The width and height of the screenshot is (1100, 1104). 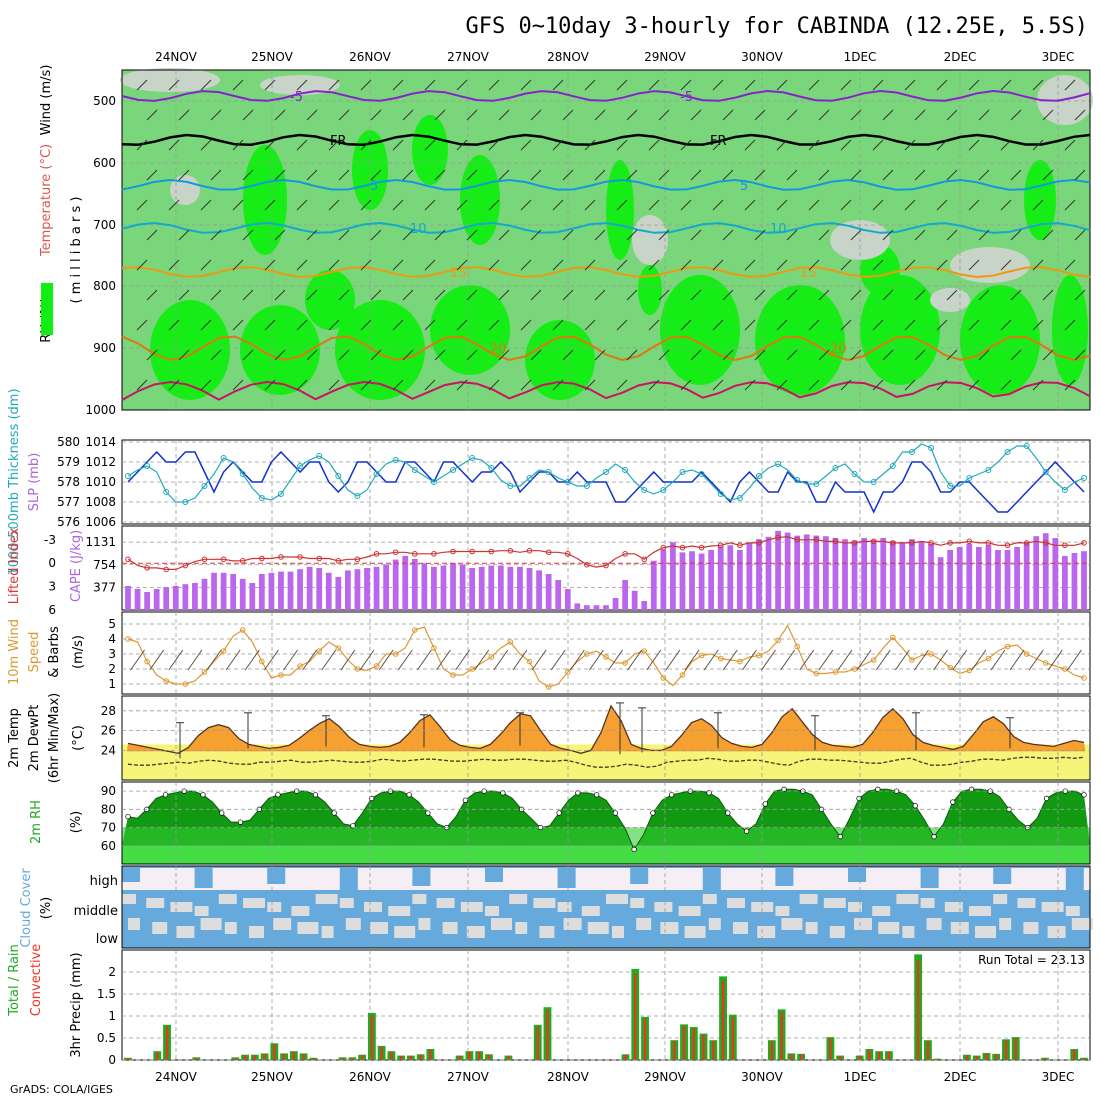 What do you see at coordinates (68, 482) in the screenshot?
I see `thickness-tick: 578` at bounding box center [68, 482].